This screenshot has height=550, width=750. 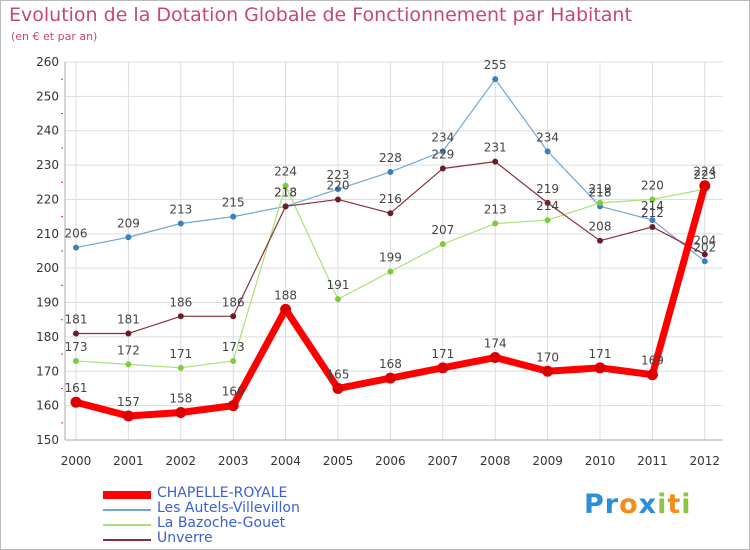 What do you see at coordinates (54, 36) in the screenshot?
I see `chart-subtitle: (en € et par an)` at bounding box center [54, 36].